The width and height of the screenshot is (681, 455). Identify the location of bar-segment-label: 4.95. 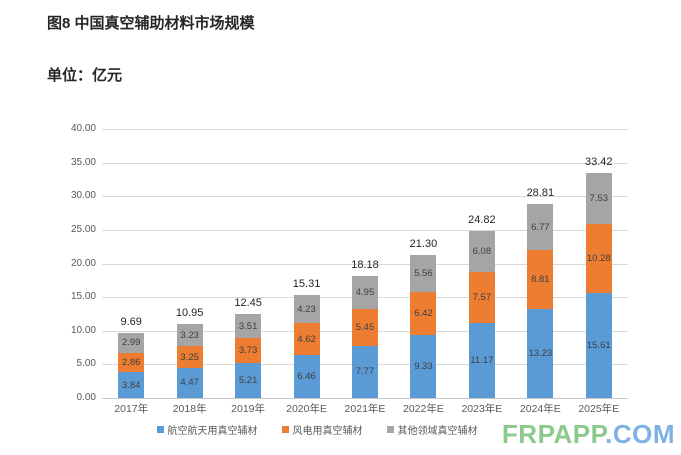
(365, 292).